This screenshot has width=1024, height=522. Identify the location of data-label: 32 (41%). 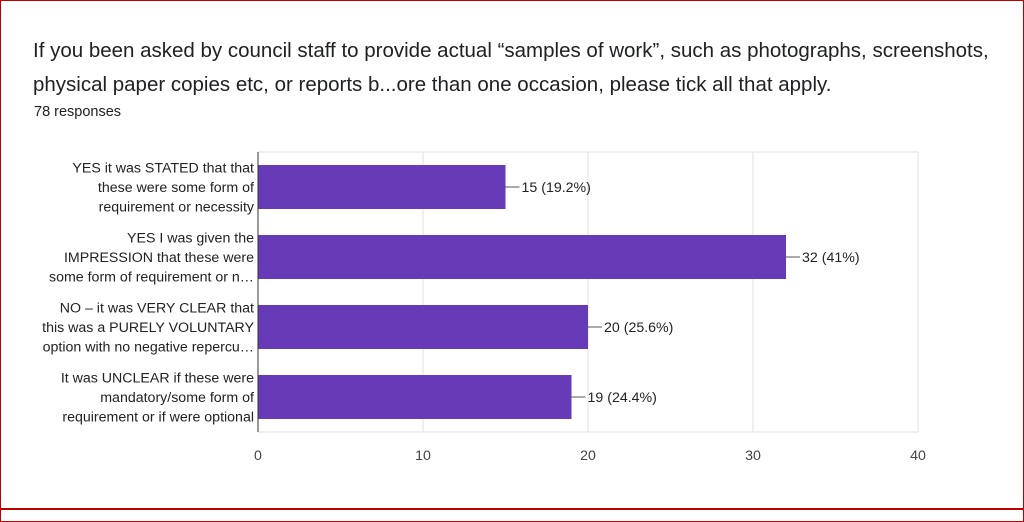
(831, 258).